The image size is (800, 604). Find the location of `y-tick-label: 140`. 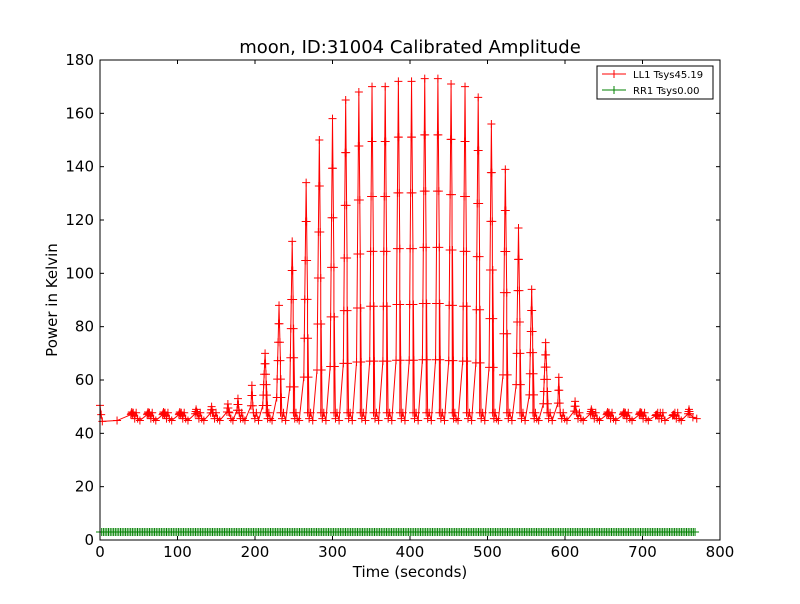

y-tick-label: 140 is located at coordinates (79, 167).